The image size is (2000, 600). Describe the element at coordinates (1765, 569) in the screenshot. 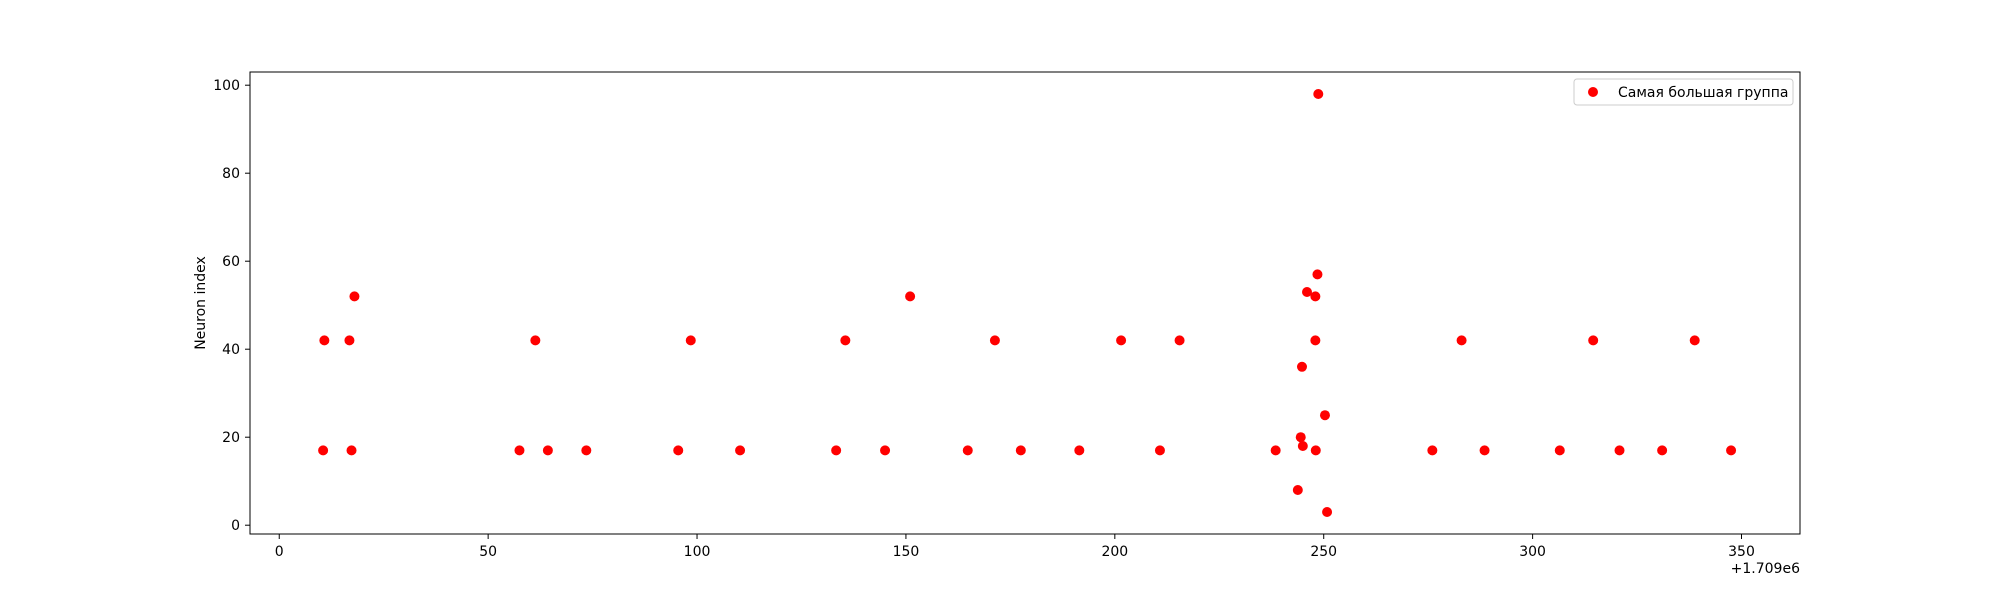

I see `x-axis-offset-label: +1.709e6` at that location.